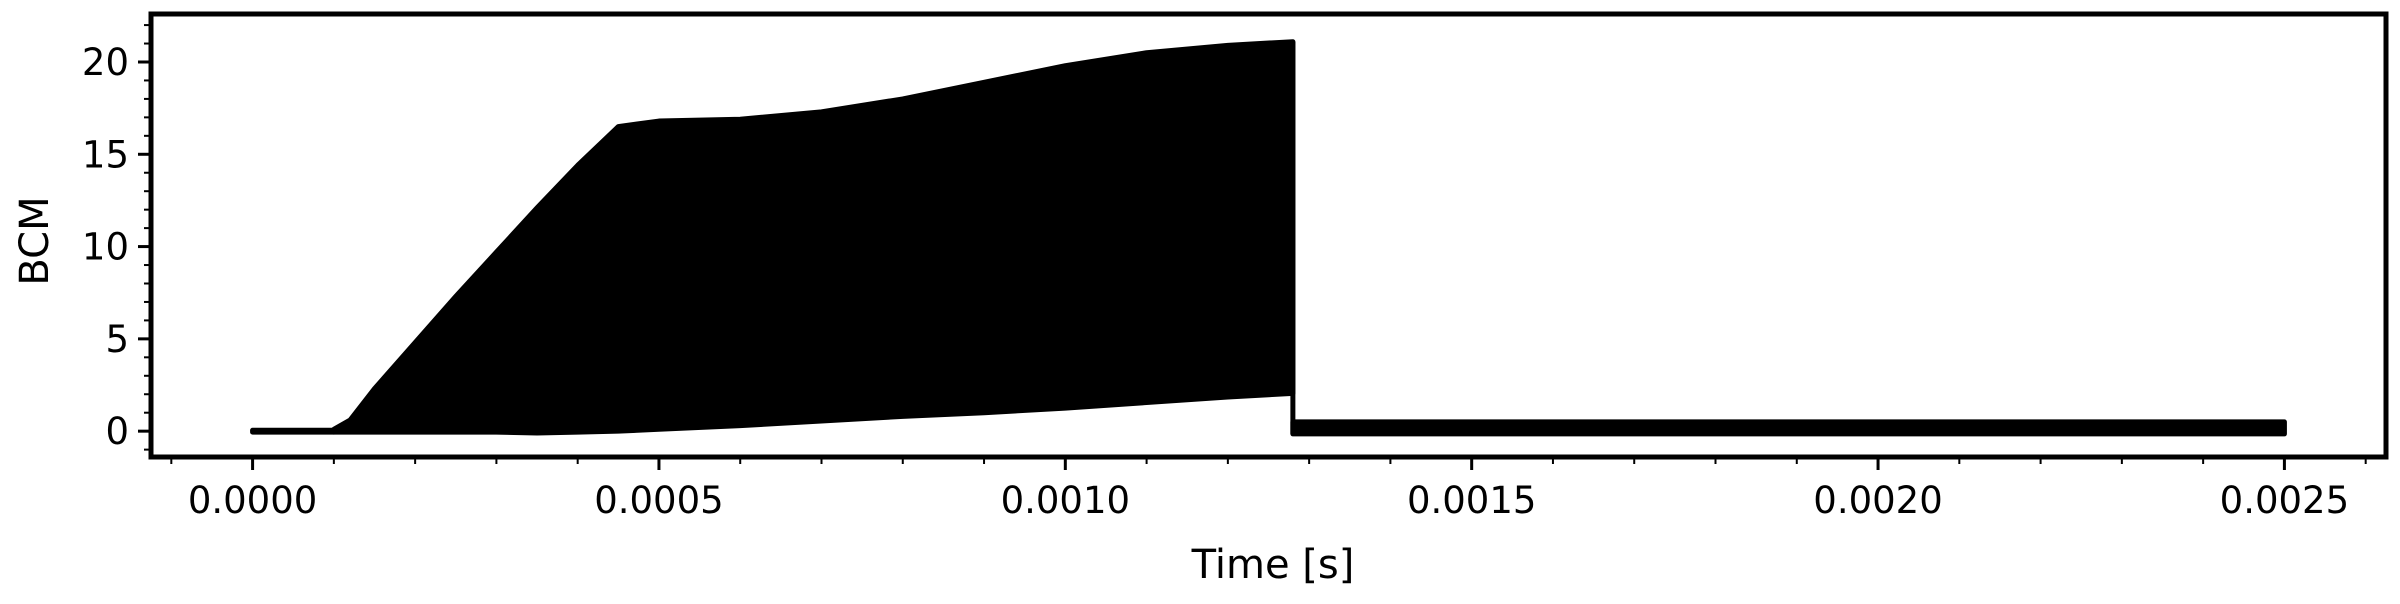  Describe the element at coordinates (2284, 500) in the screenshot. I see `x-tick-label: 0.0025` at that location.